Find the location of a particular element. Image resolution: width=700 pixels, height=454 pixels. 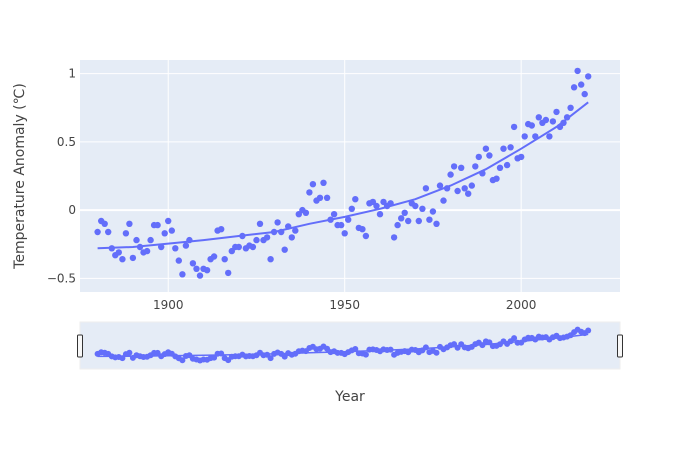

range-slider-left-handle is located at coordinates (80, 346).